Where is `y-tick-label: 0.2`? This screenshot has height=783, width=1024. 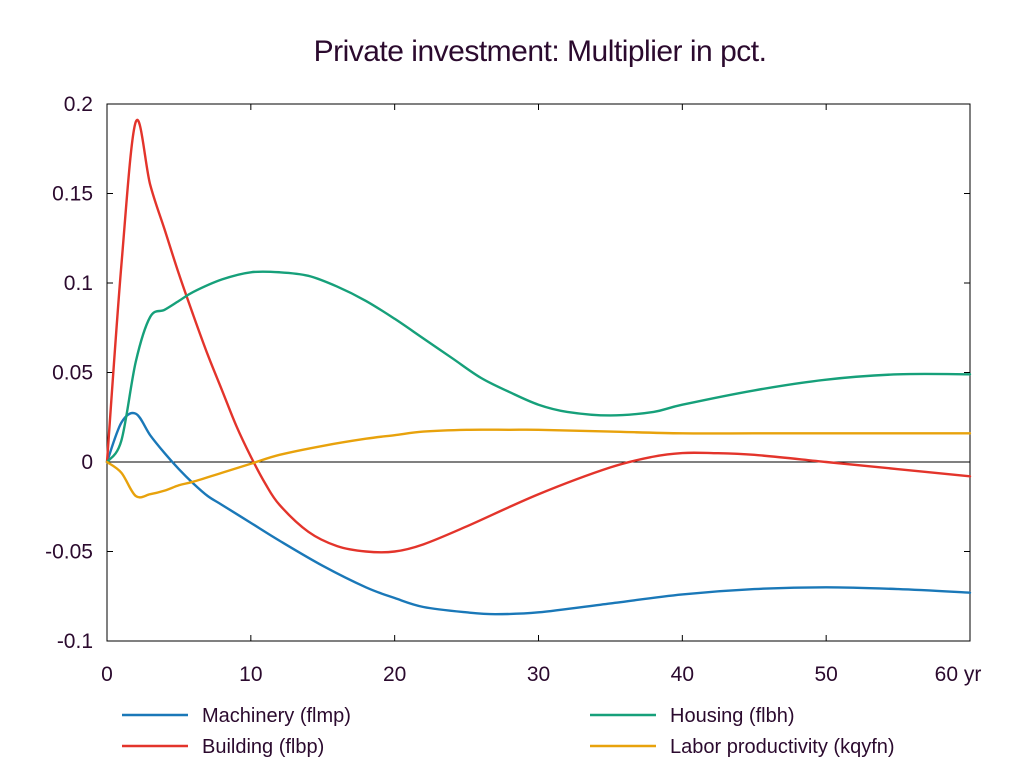
y-tick-label: 0.2 is located at coordinates (78, 104).